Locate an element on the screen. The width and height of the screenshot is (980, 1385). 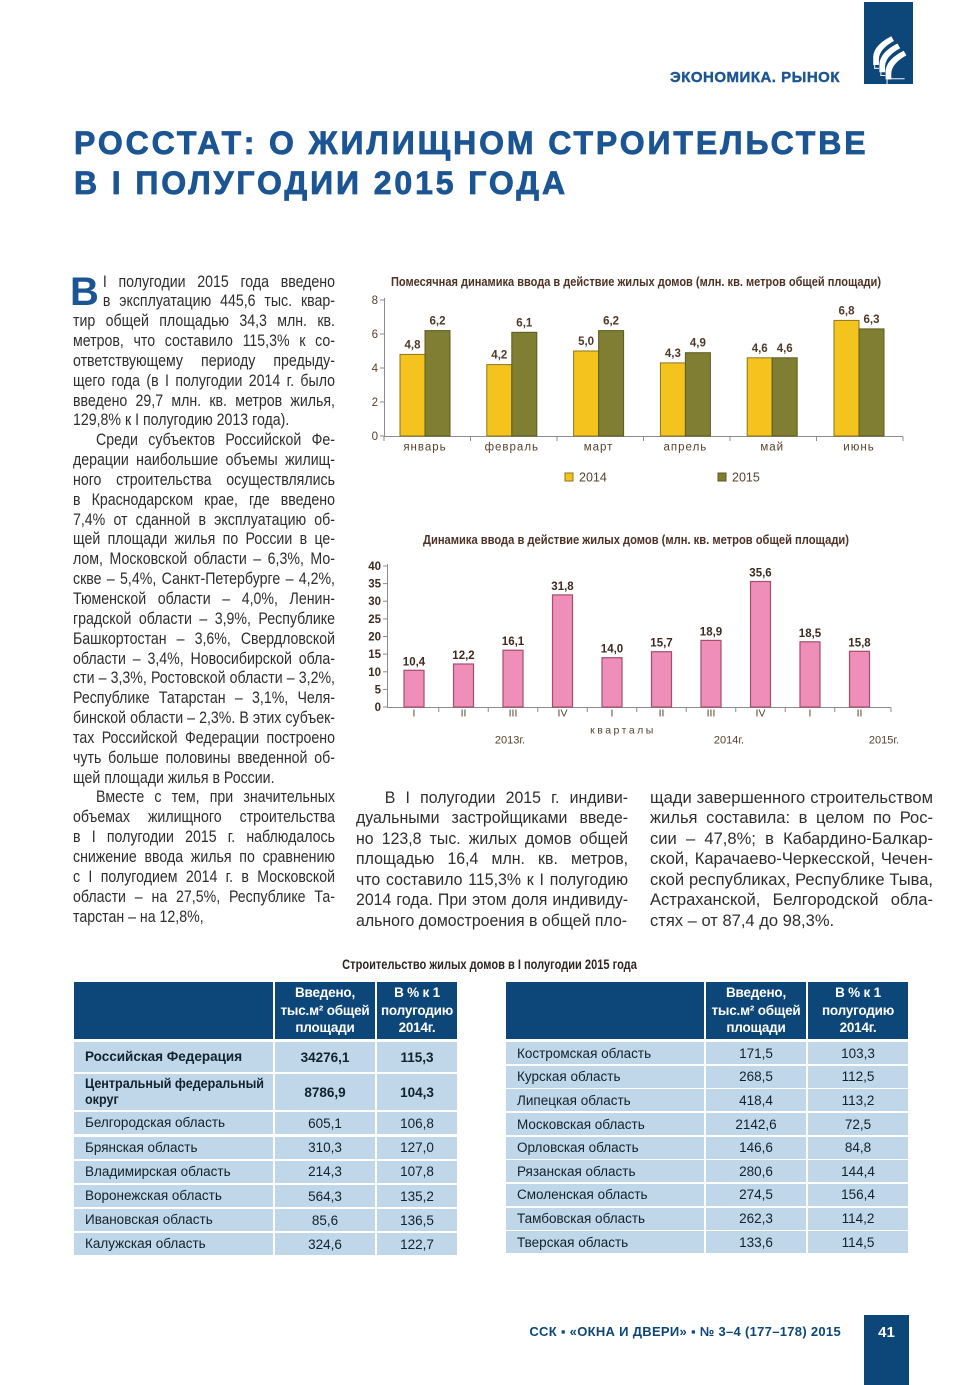
svg-text: январь is located at coordinates (424, 448).